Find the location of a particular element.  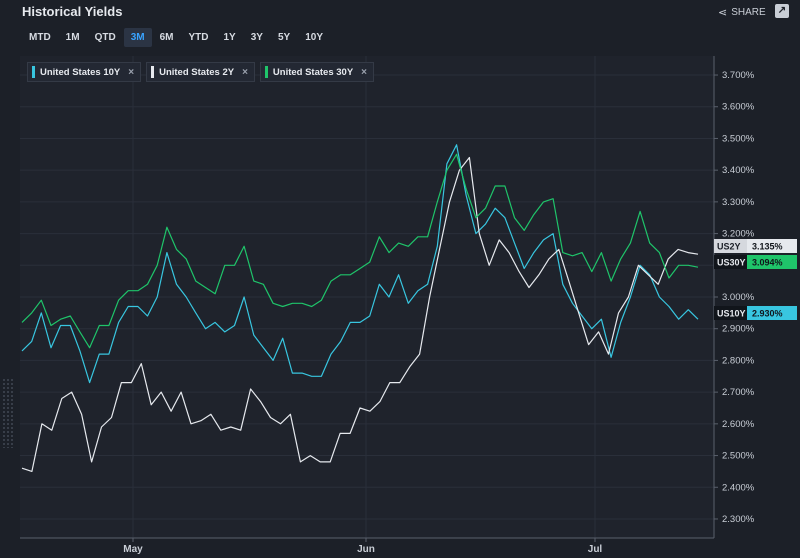

expand-icon: ↗ is located at coordinates (782, 11).